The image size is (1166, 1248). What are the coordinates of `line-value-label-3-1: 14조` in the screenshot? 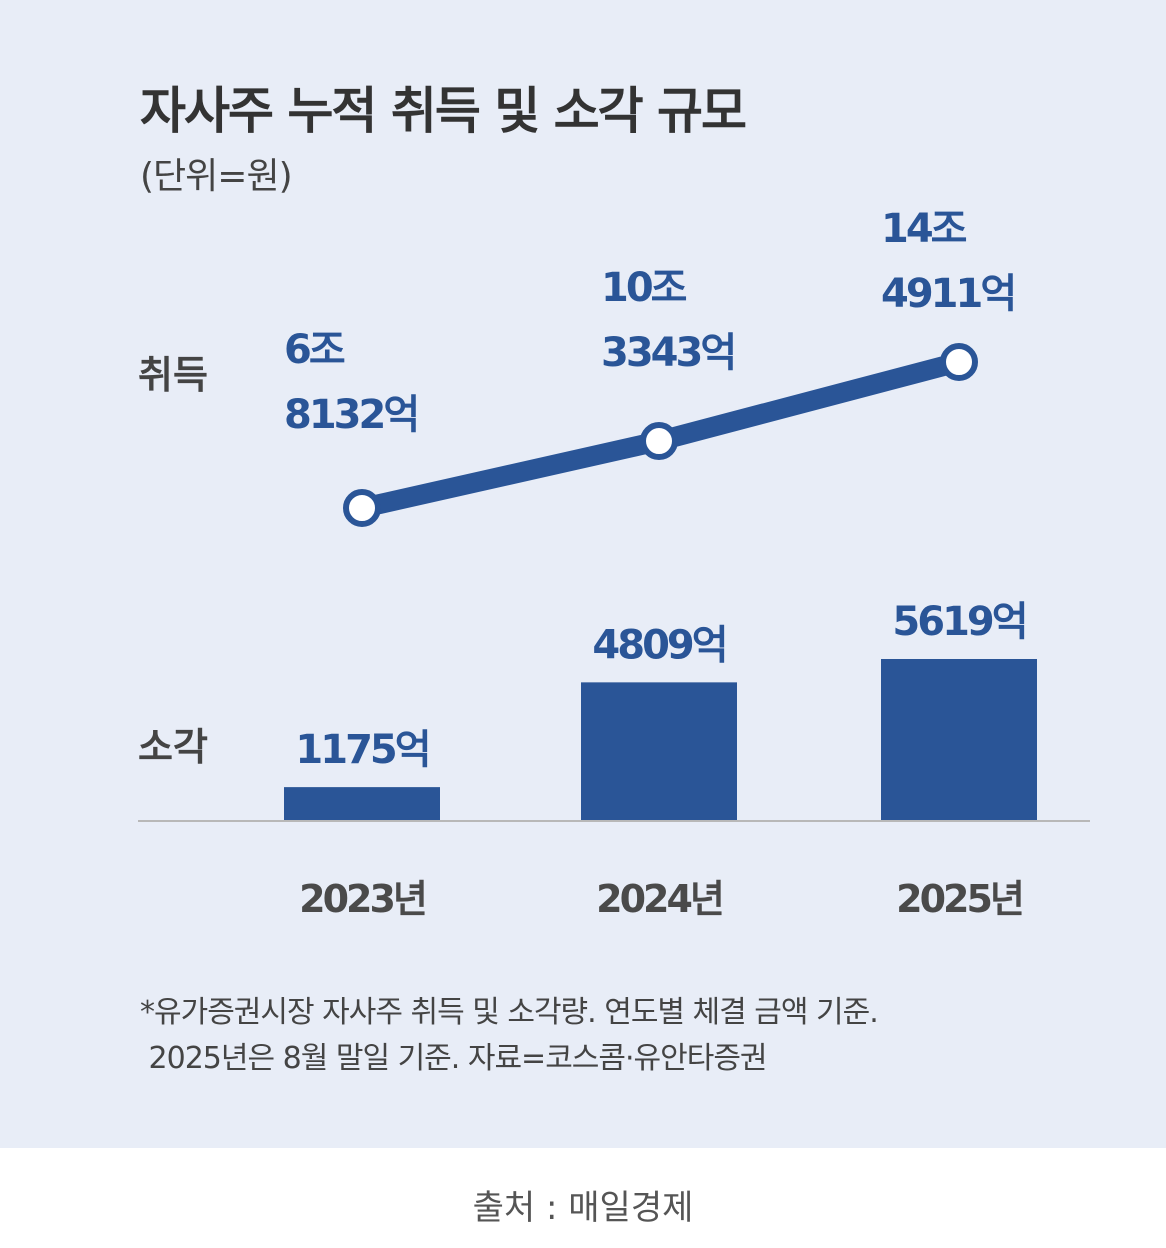 It's located at (924, 229).